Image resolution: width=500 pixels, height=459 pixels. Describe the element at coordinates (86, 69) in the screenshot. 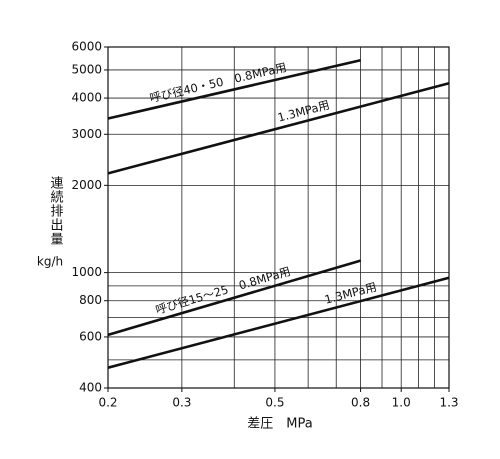

I see `y-tick-label: 5000` at that location.